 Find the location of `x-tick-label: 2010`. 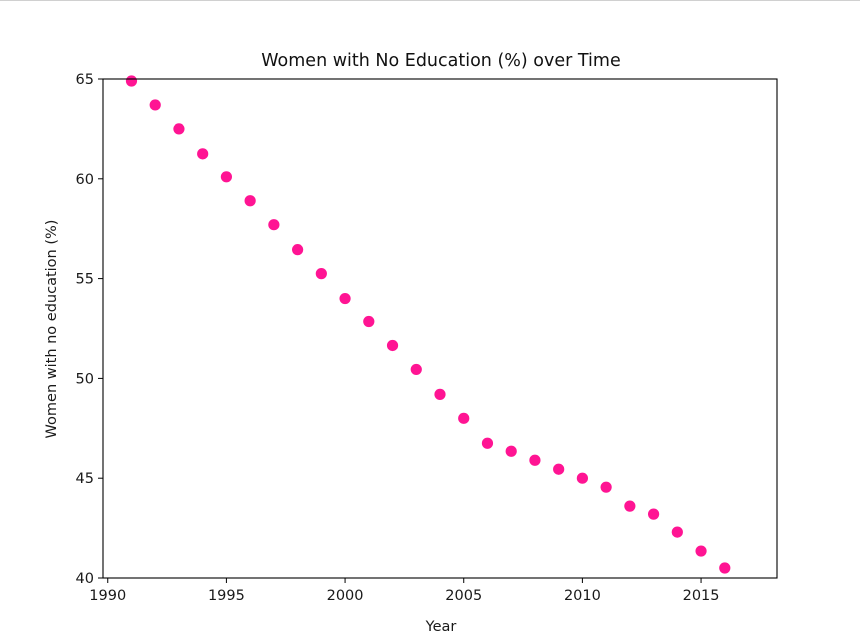

x-tick-label: 2010 is located at coordinates (582, 596).